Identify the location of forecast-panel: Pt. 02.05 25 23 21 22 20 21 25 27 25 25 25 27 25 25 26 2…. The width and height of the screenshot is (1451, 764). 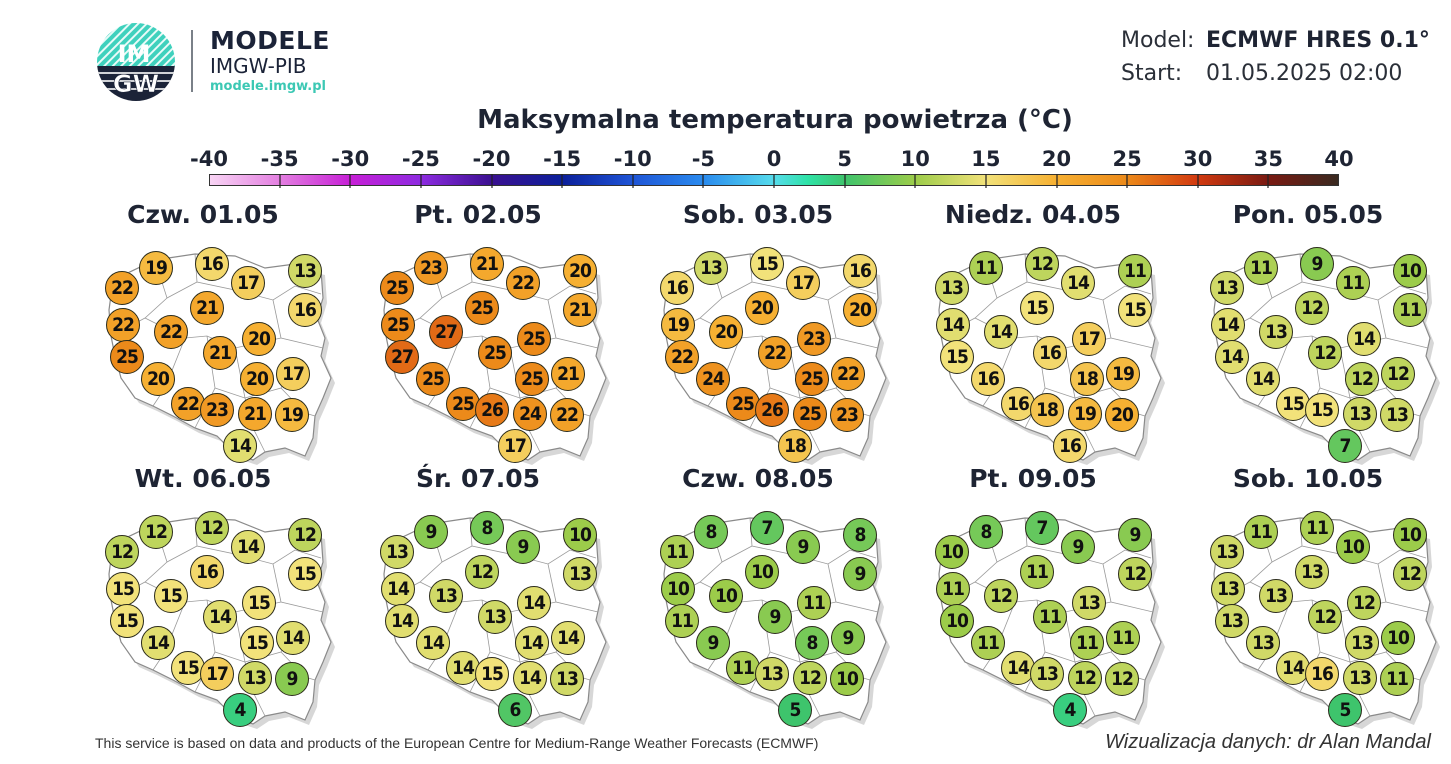
(500, 332).